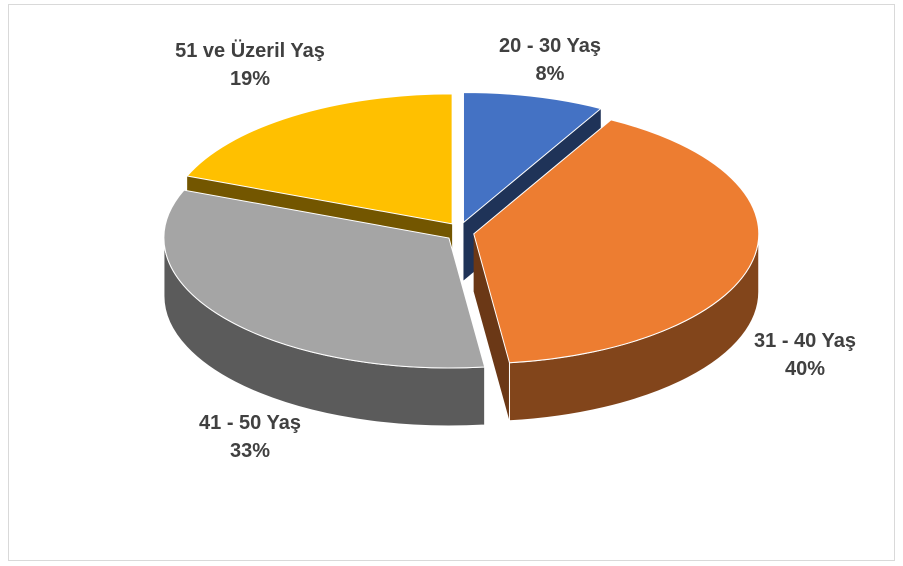 The width and height of the screenshot is (903, 566). I want to click on slice-cut-side, so click(491, 327).